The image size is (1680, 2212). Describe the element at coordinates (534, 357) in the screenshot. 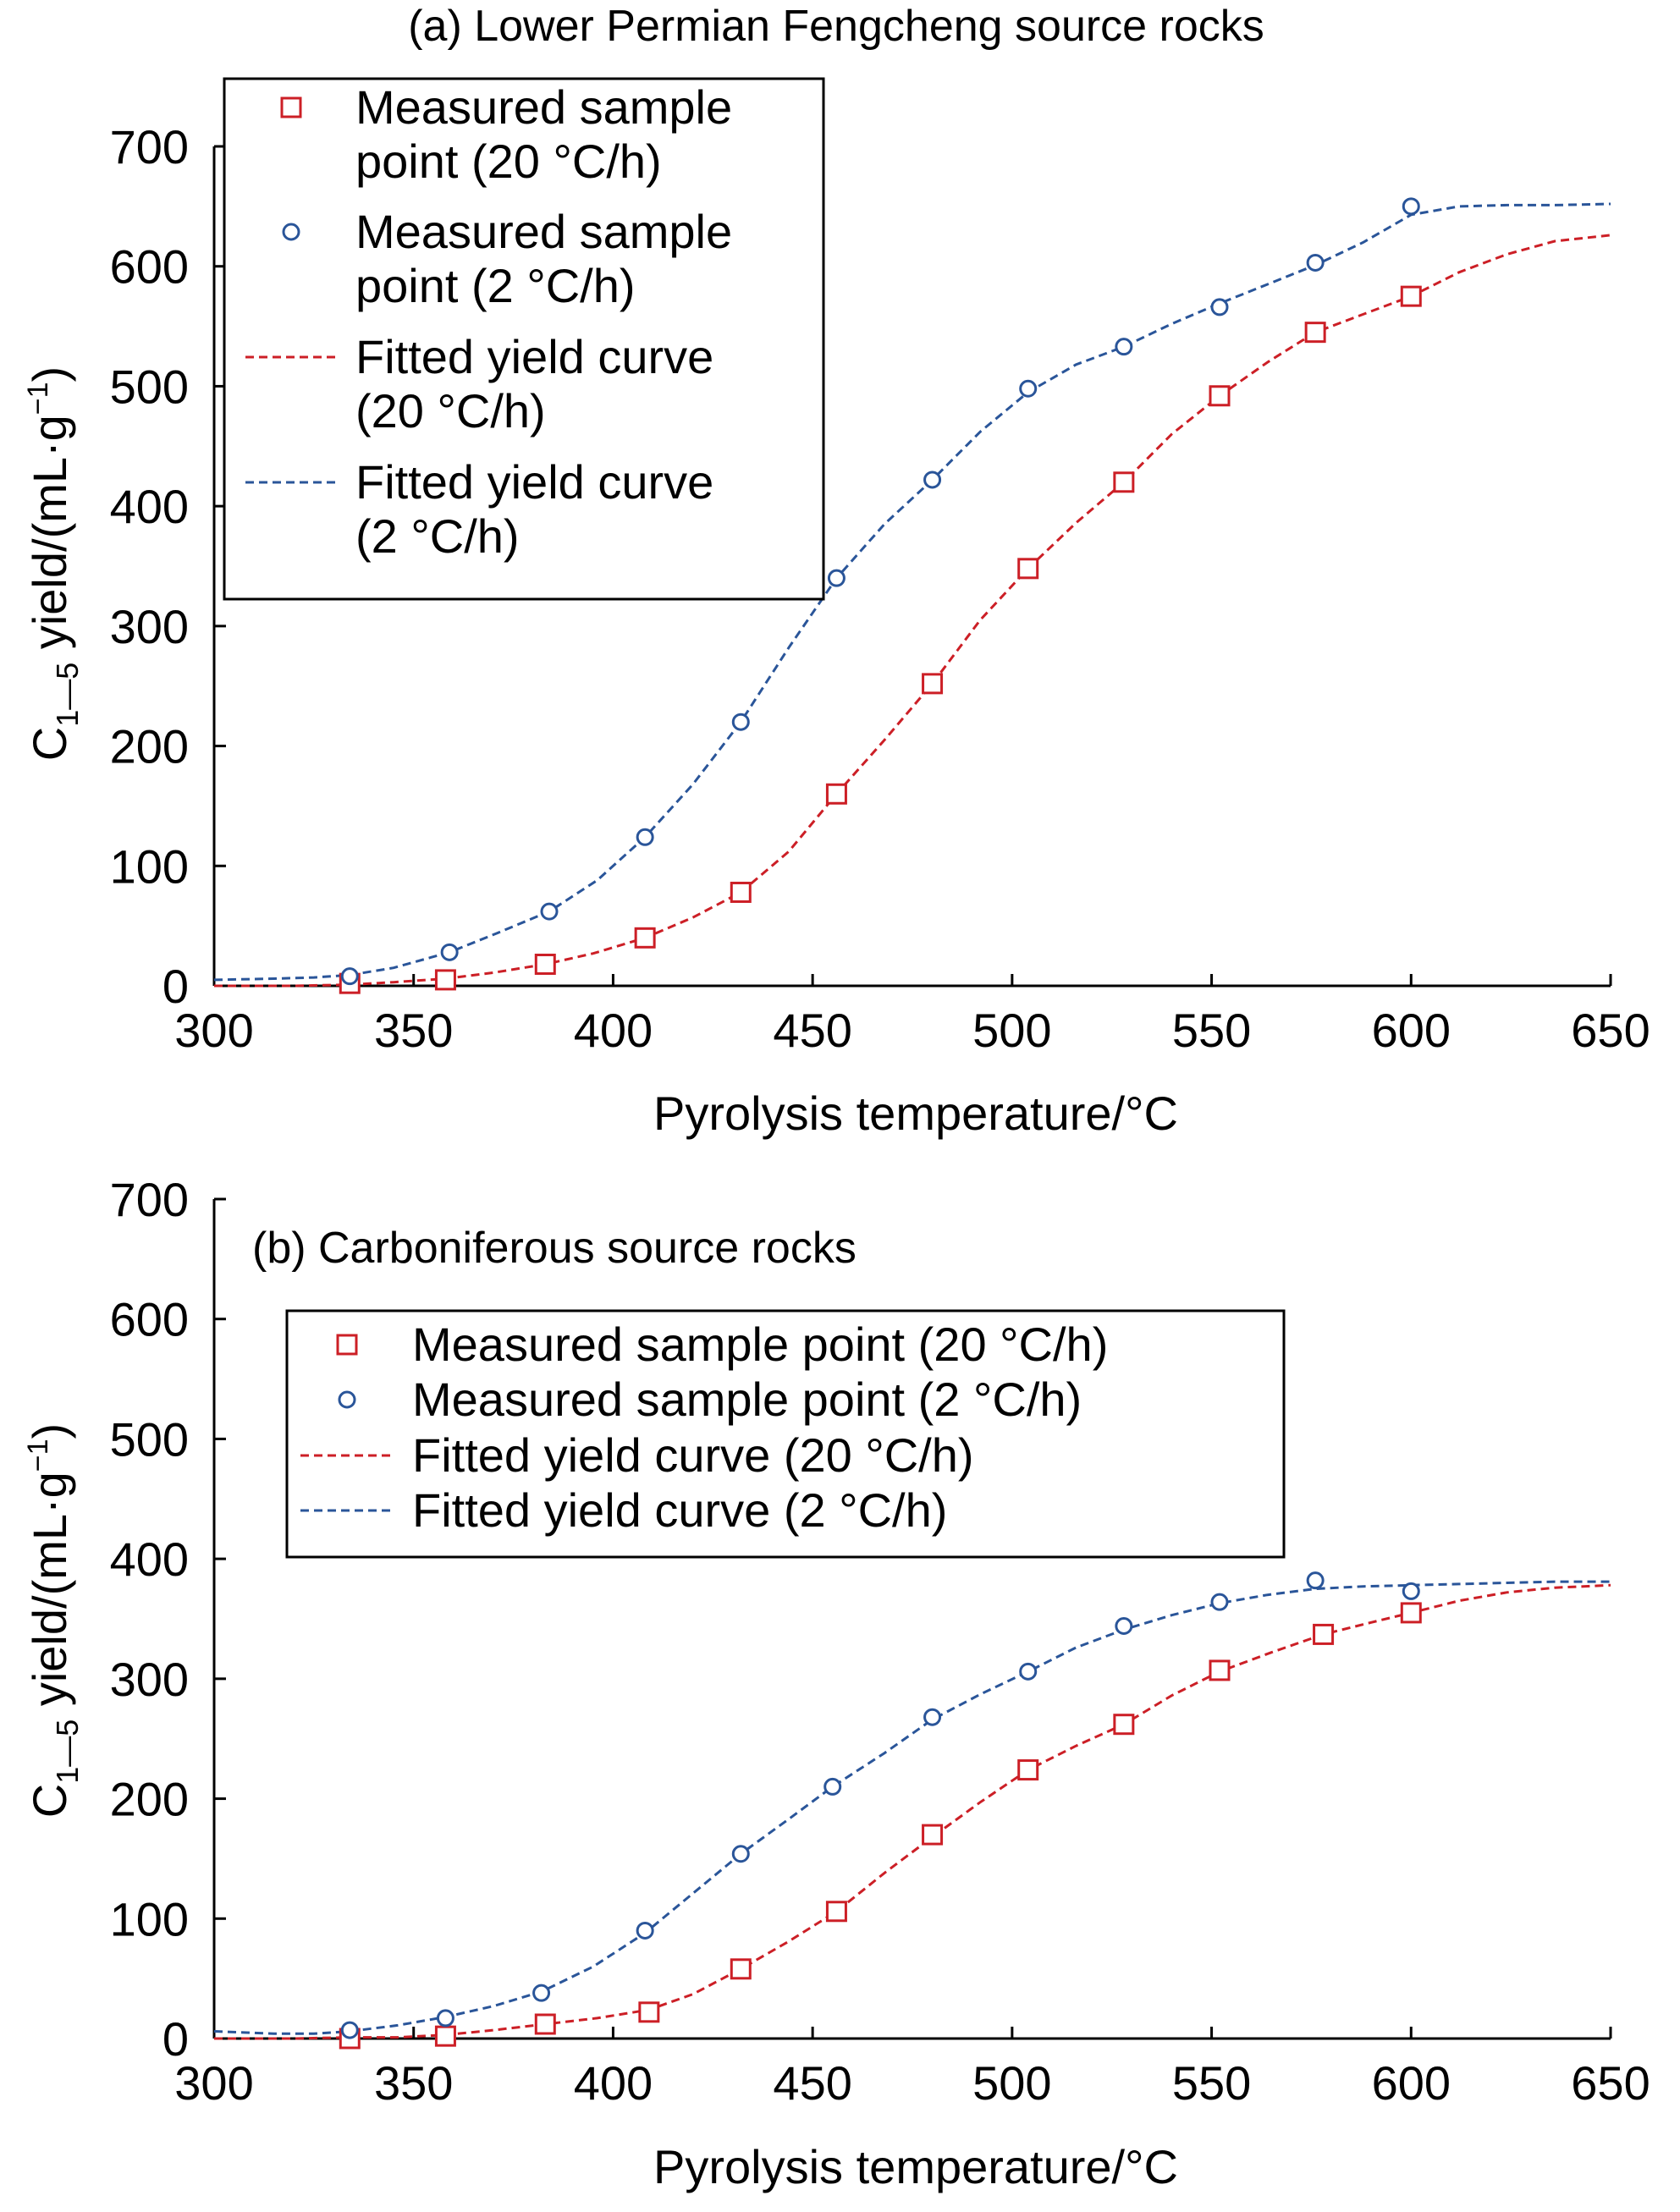

I see `legend-entry-label: Fitted yield curve` at that location.